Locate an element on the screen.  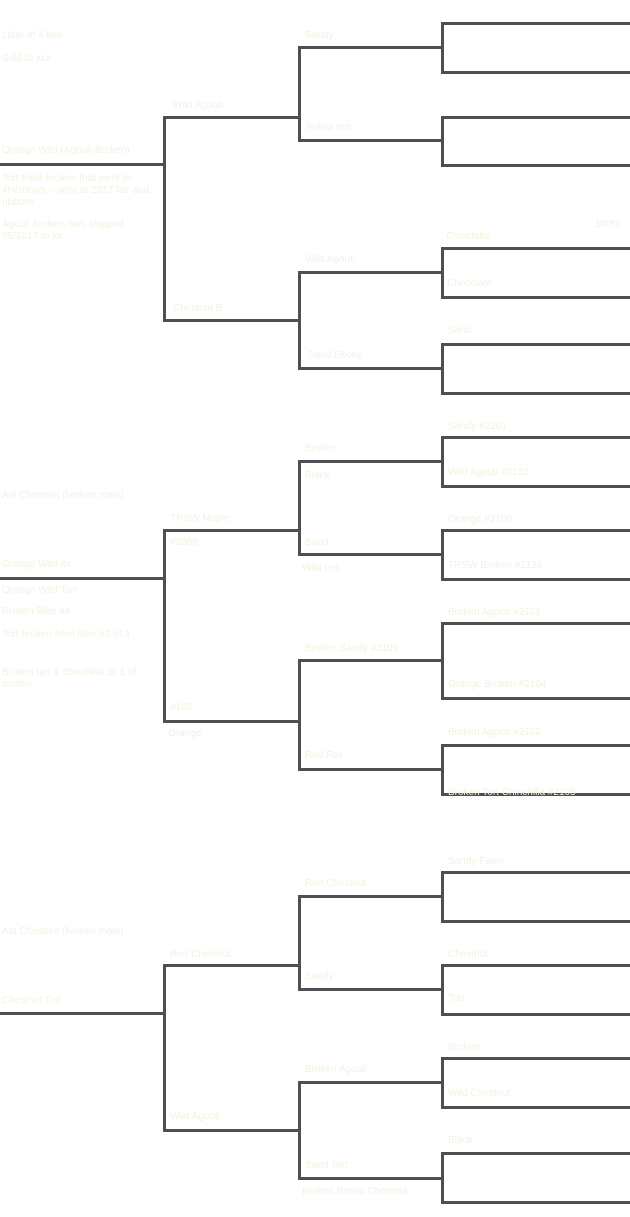
ancestor: Broken Agouti #2102 is located at coordinates (494, 732).